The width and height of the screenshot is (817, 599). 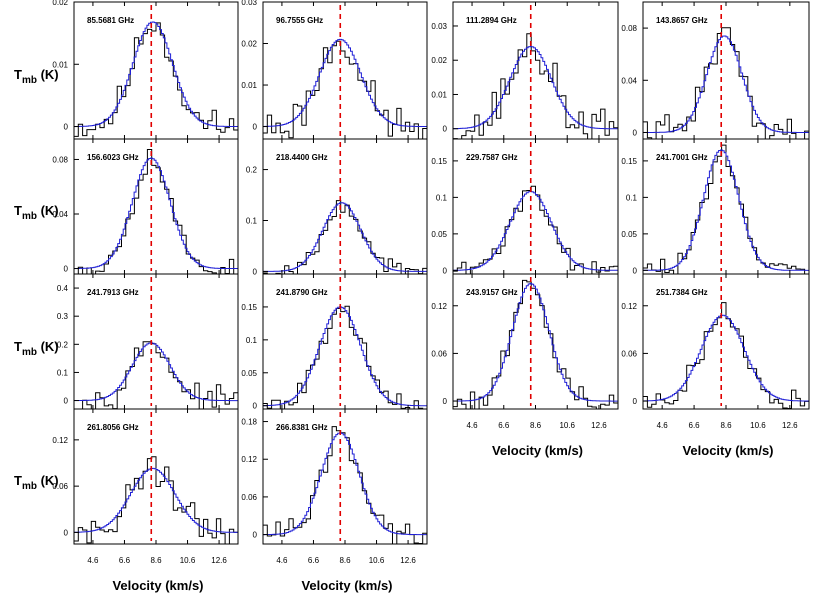 I want to click on frequency-label: 251.7384 GHz, so click(x=682, y=292).